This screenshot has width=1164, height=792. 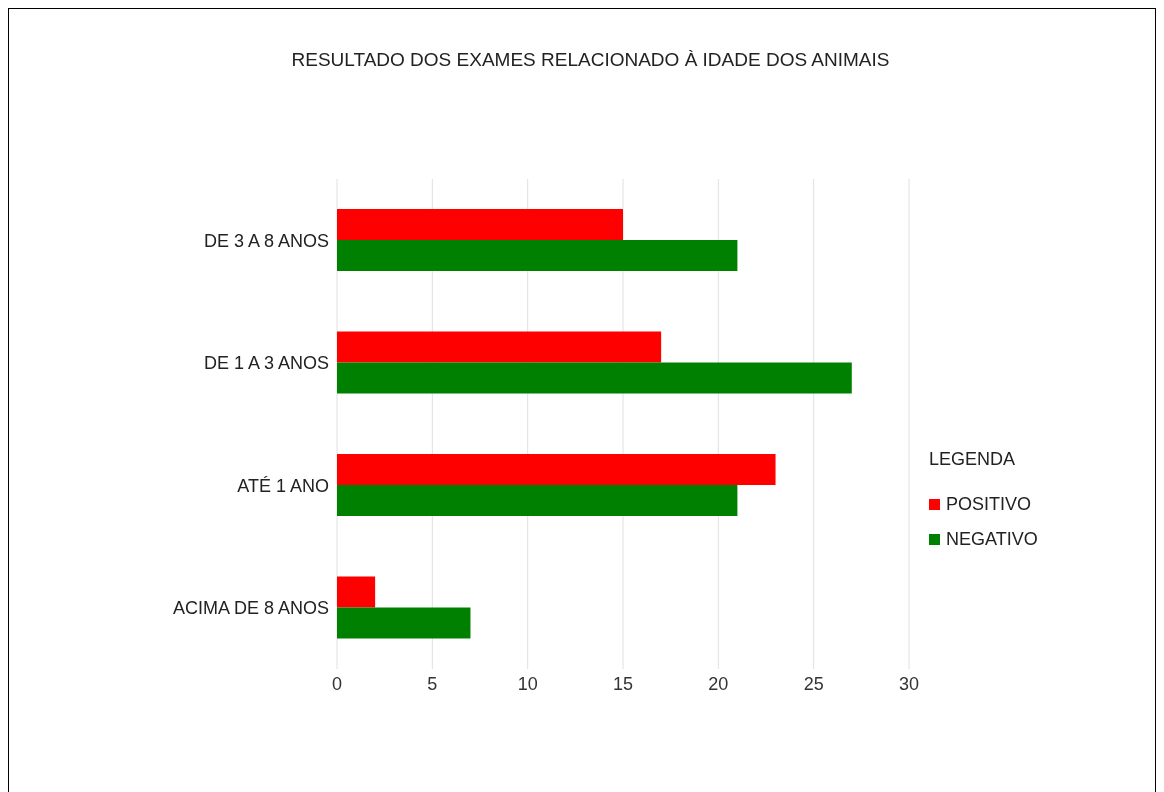 I want to click on x-tick-label: 5, so click(x=432, y=683).